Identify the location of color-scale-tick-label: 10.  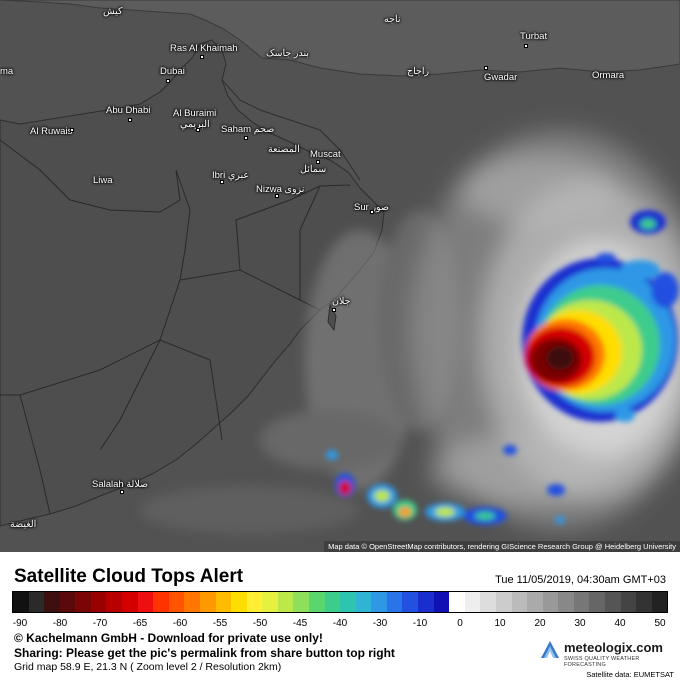
(500, 623).